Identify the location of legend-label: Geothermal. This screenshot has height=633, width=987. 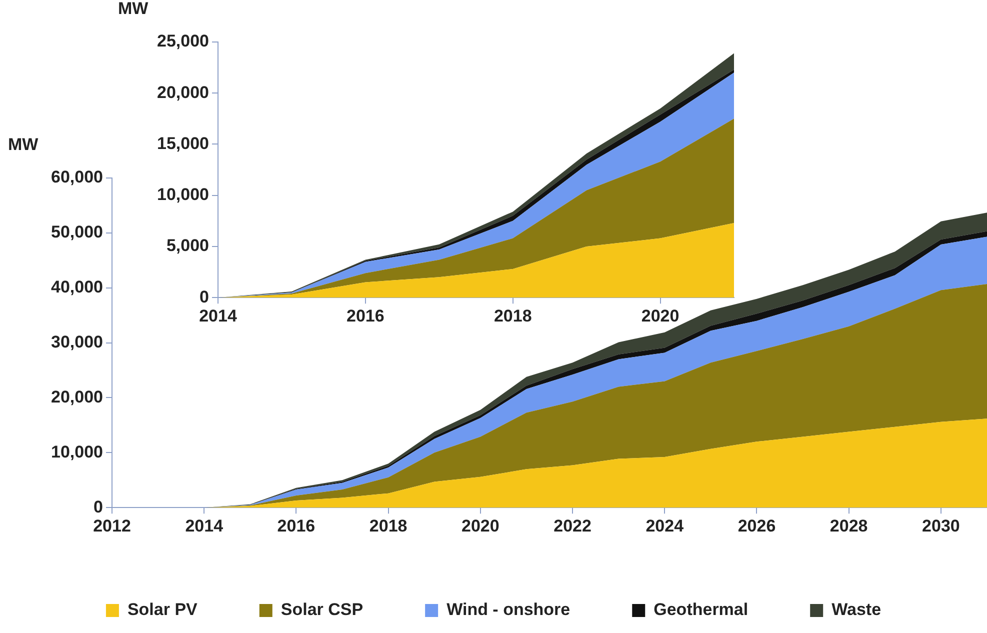
(701, 610).